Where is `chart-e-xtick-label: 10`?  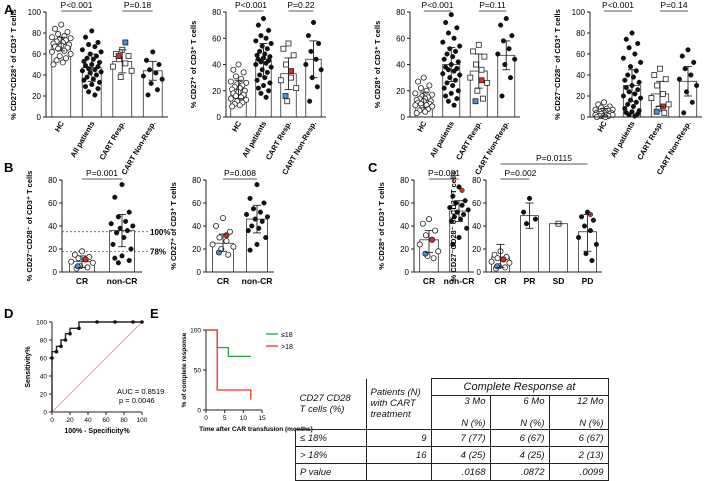
chart-e-xtick-label: 10 is located at coordinates (244, 418).